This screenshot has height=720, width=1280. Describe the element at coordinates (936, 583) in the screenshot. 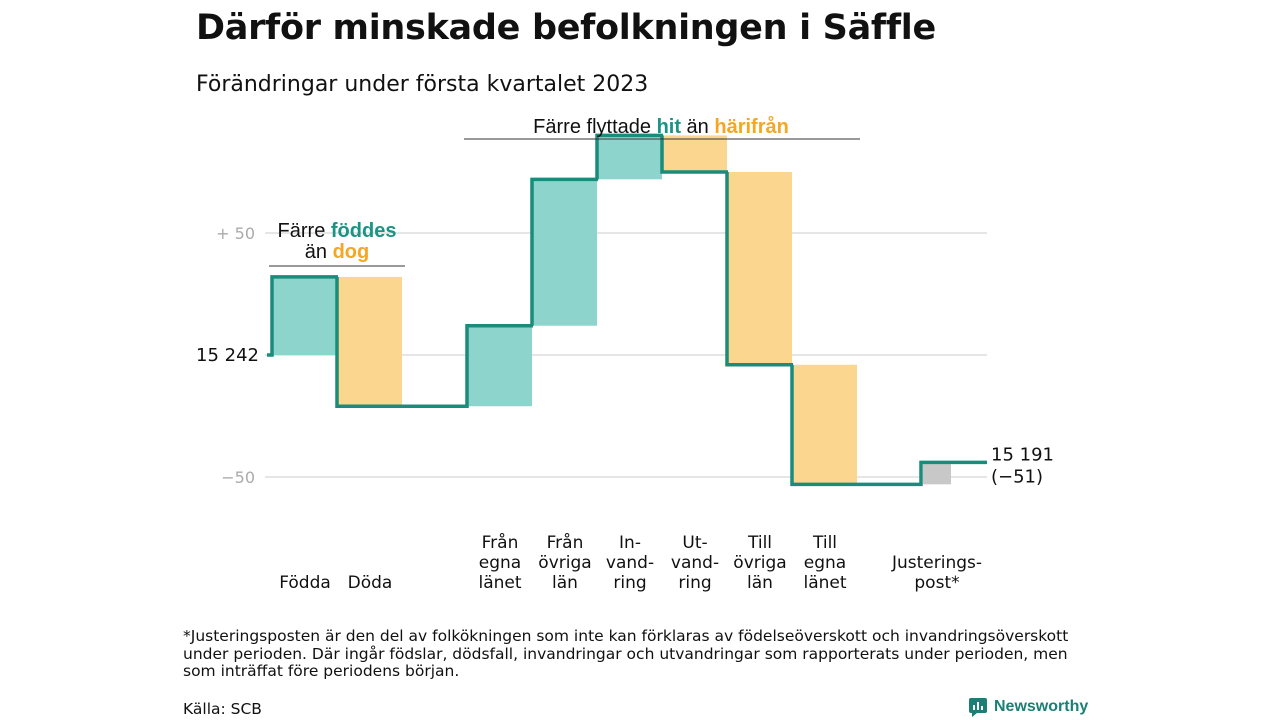

I see `category-label: post*` at that location.